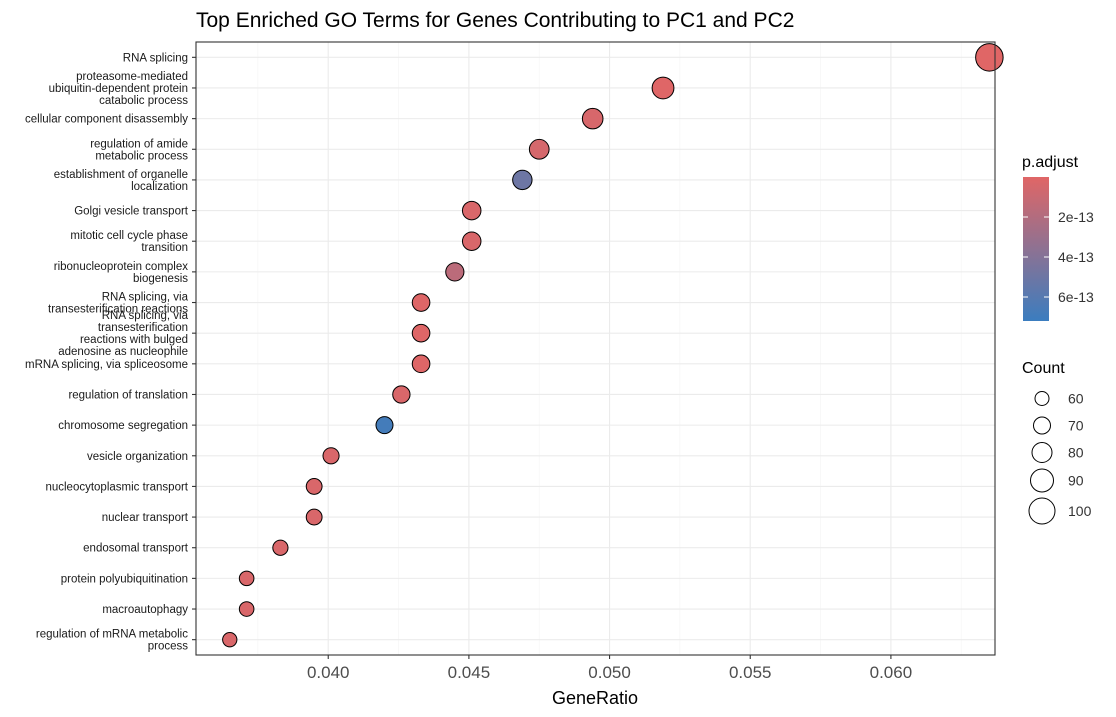  What do you see at coordinates (129, 242) in the screenshot?
I see `y-tick-label: mitotic cell cycle phase transition` at bounding box center [129, 242].